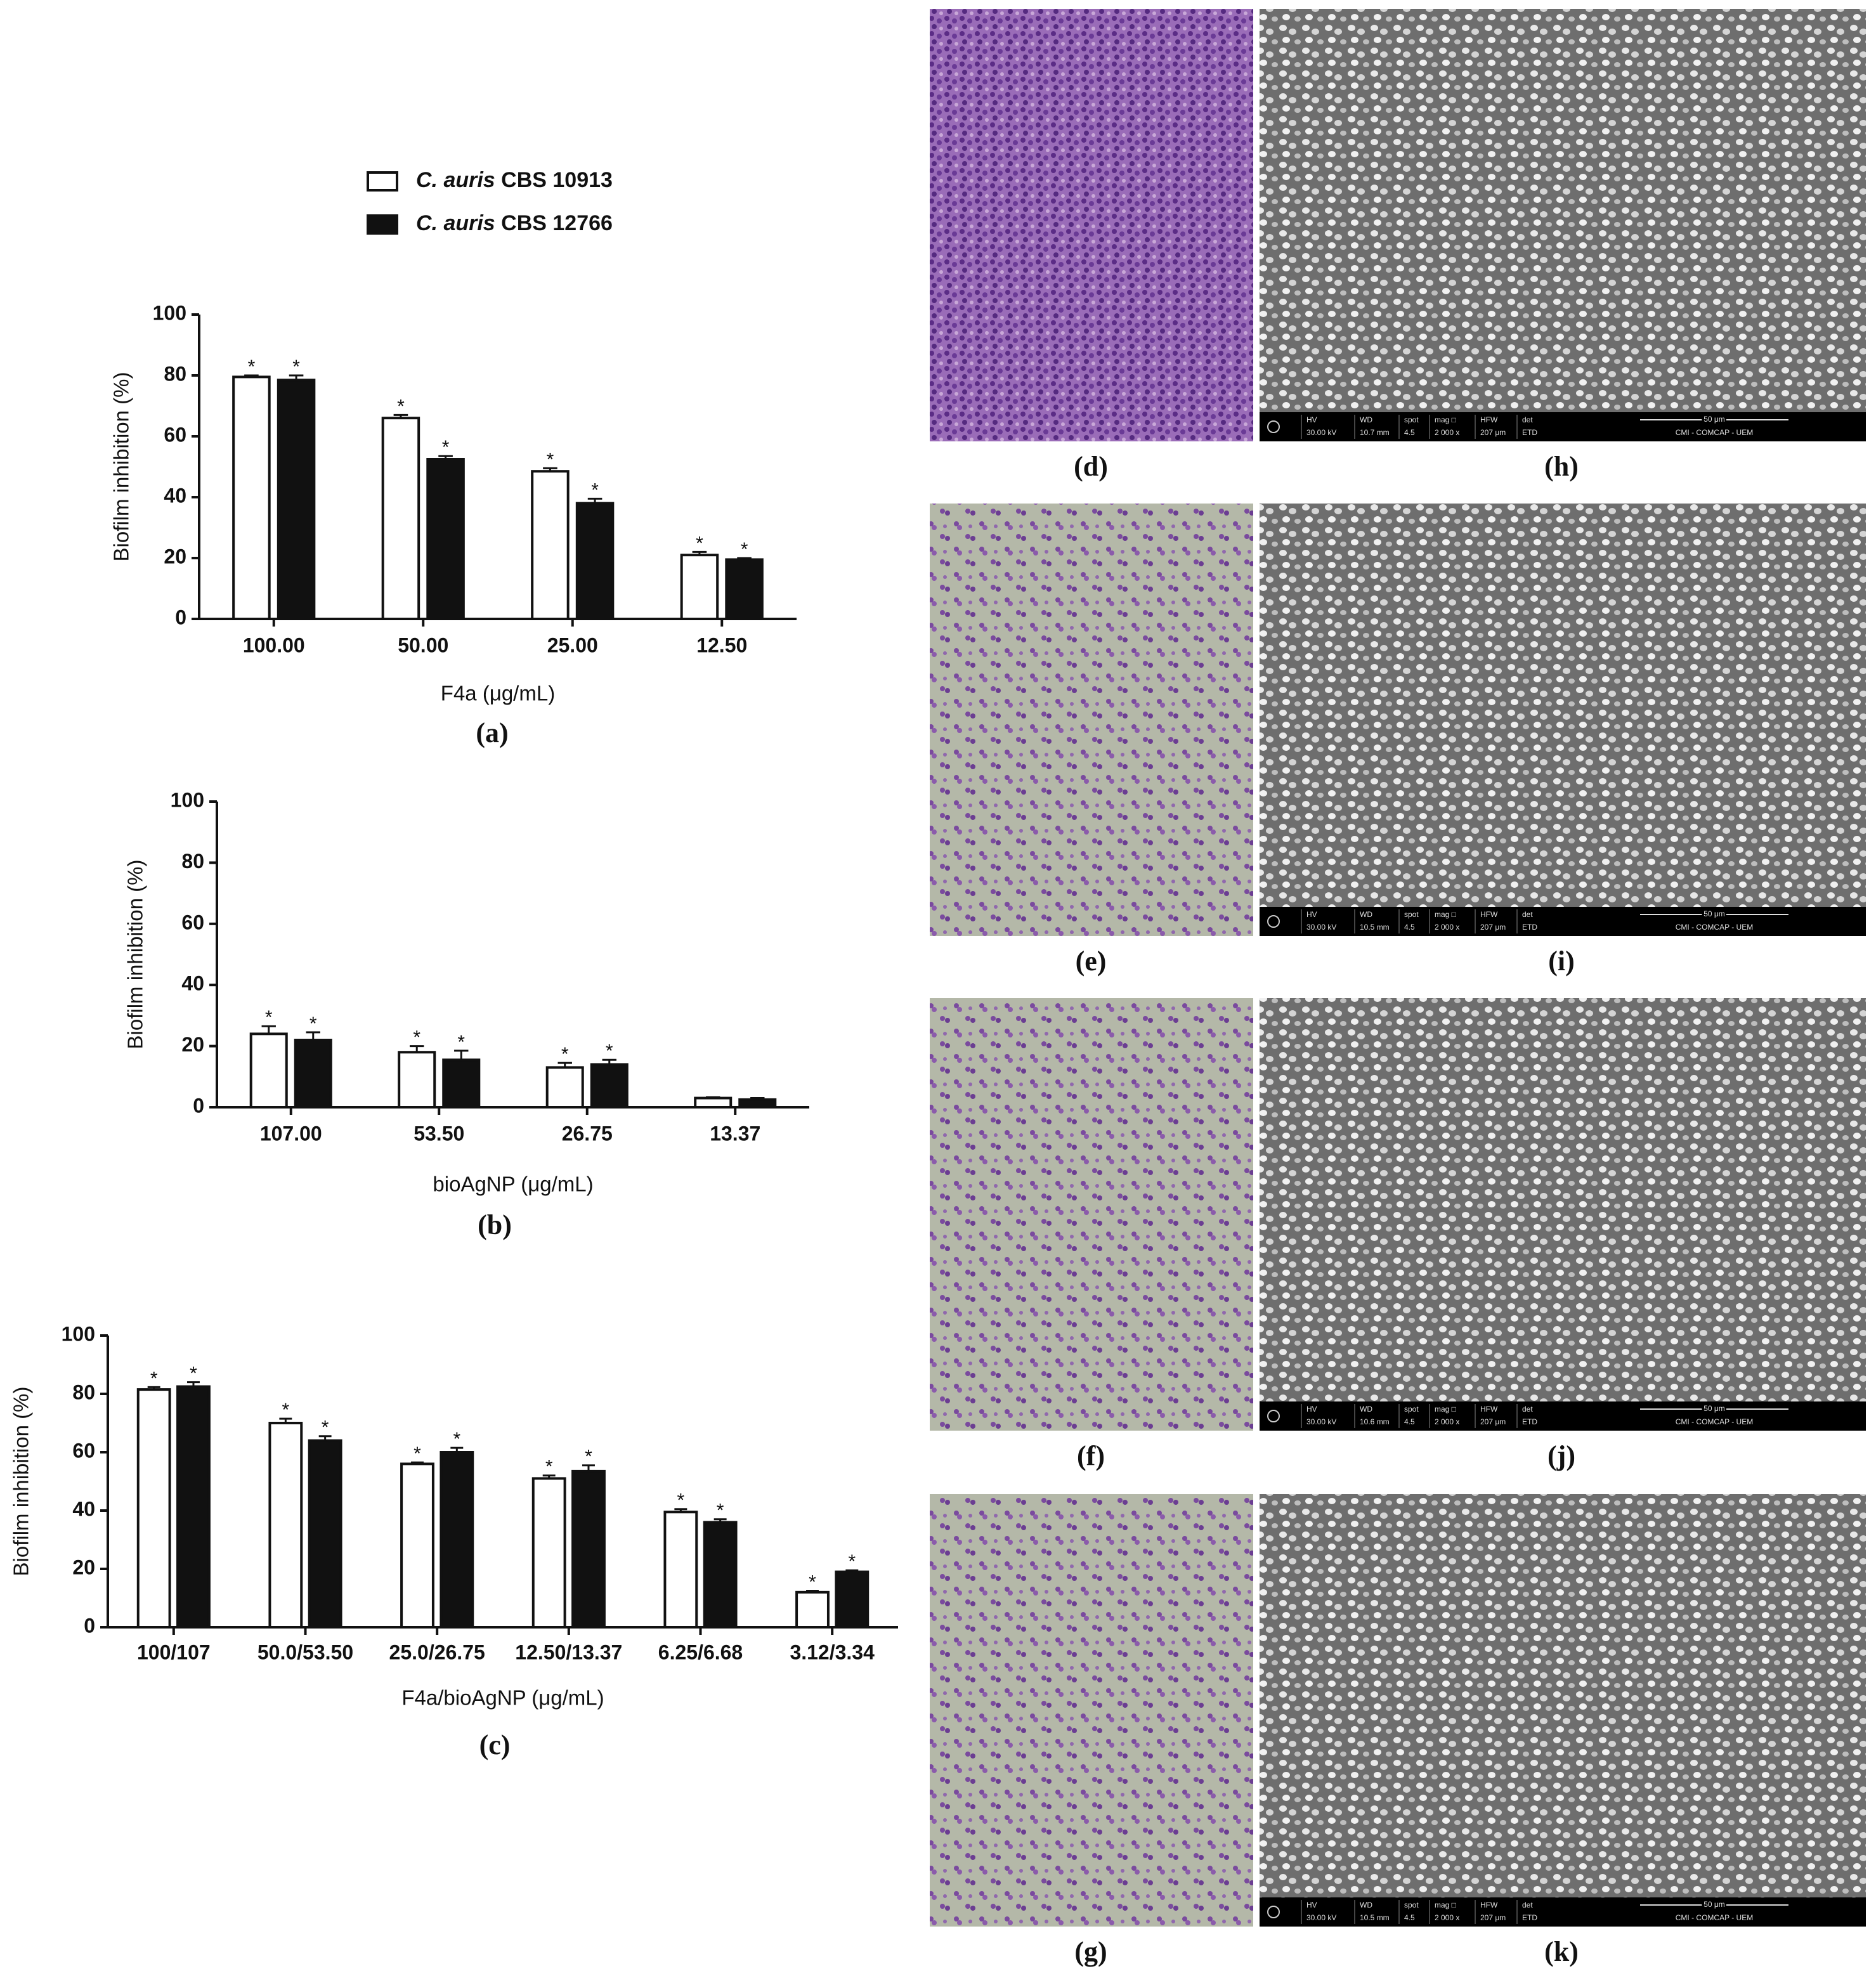  I want to click on legend-label: C. auris CBS 10913, so click(514, 180).